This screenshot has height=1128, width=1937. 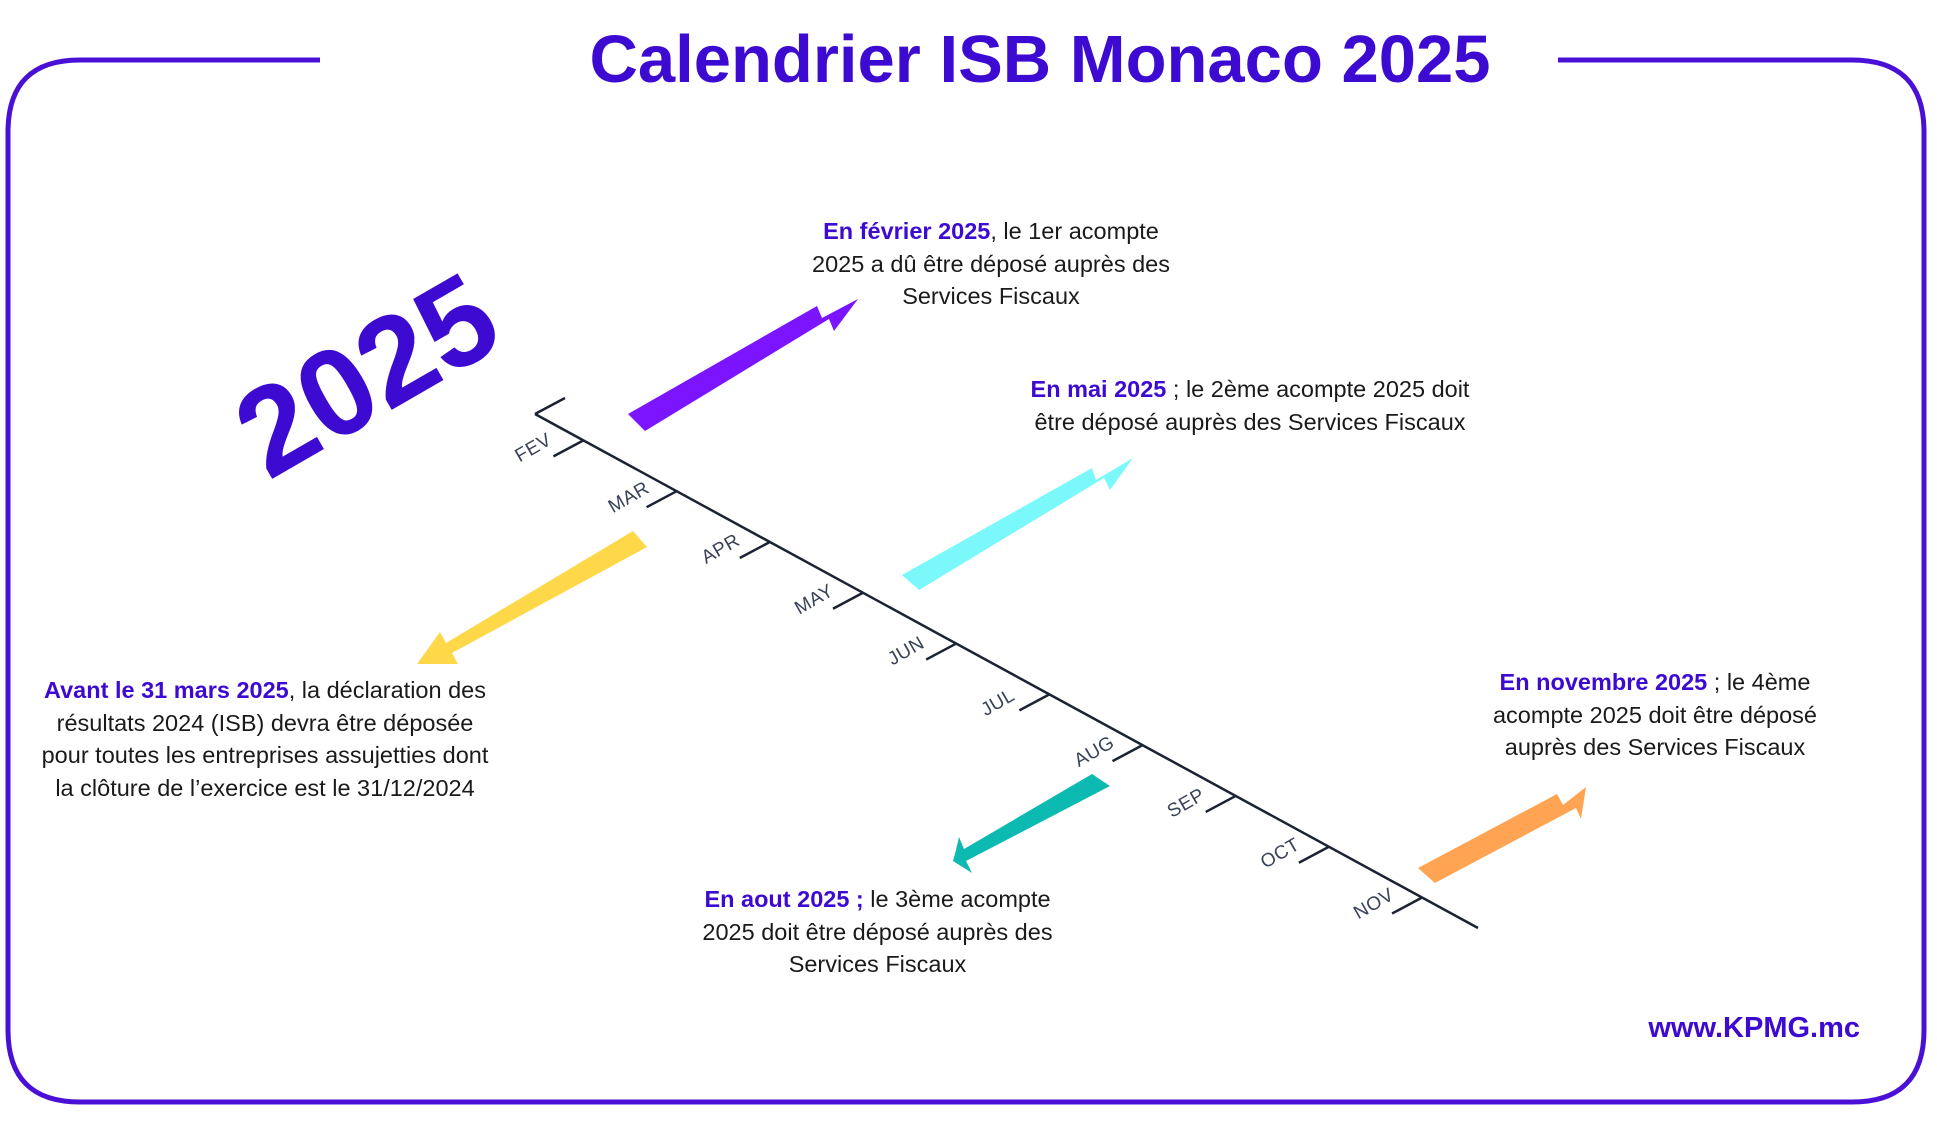 What do you see at coordinates (1017, 524) in the screenshot?
I see `arrow-up-right-may` at bounding box center [1017, 524].